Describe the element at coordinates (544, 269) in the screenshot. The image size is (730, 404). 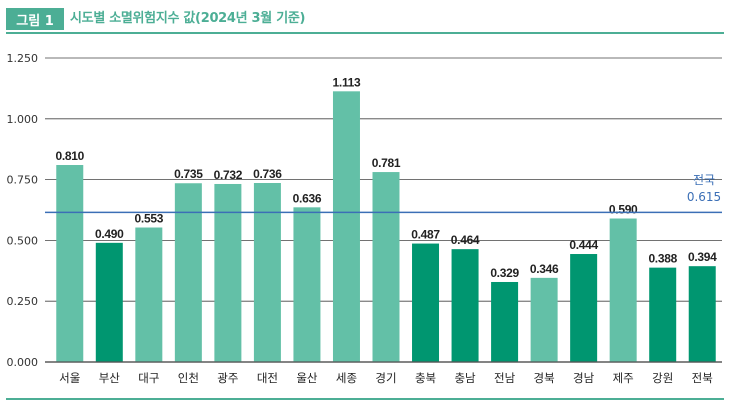
I see `bar-value-label: 0.346` at that location.